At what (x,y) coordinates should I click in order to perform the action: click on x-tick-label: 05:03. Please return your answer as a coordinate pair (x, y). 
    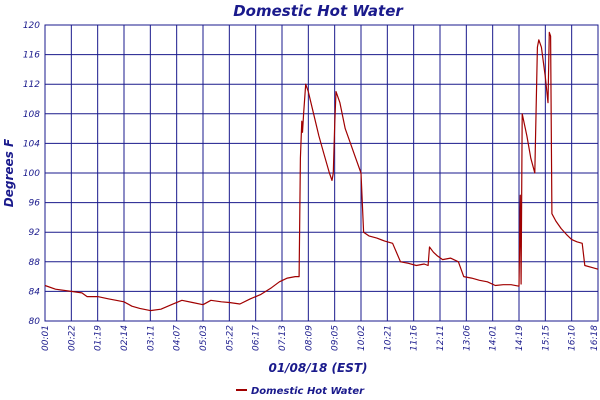
    Looking at the image, I should click on (204, 338).